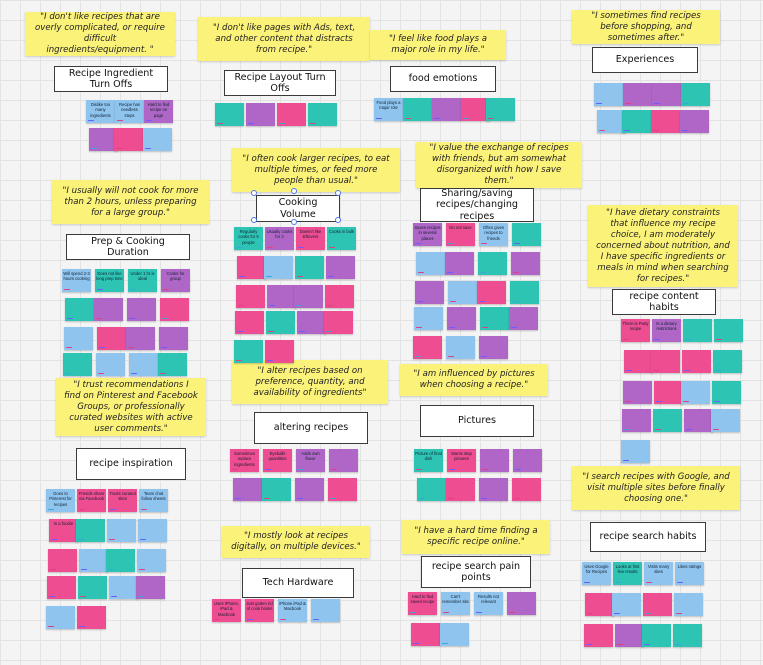 This screenshot has width=763, height=665. What do you see at coordinates (109, 280) in the screenshot?
I see `sticky-note: Does not like long prep time` at bounding box center [109, 280].